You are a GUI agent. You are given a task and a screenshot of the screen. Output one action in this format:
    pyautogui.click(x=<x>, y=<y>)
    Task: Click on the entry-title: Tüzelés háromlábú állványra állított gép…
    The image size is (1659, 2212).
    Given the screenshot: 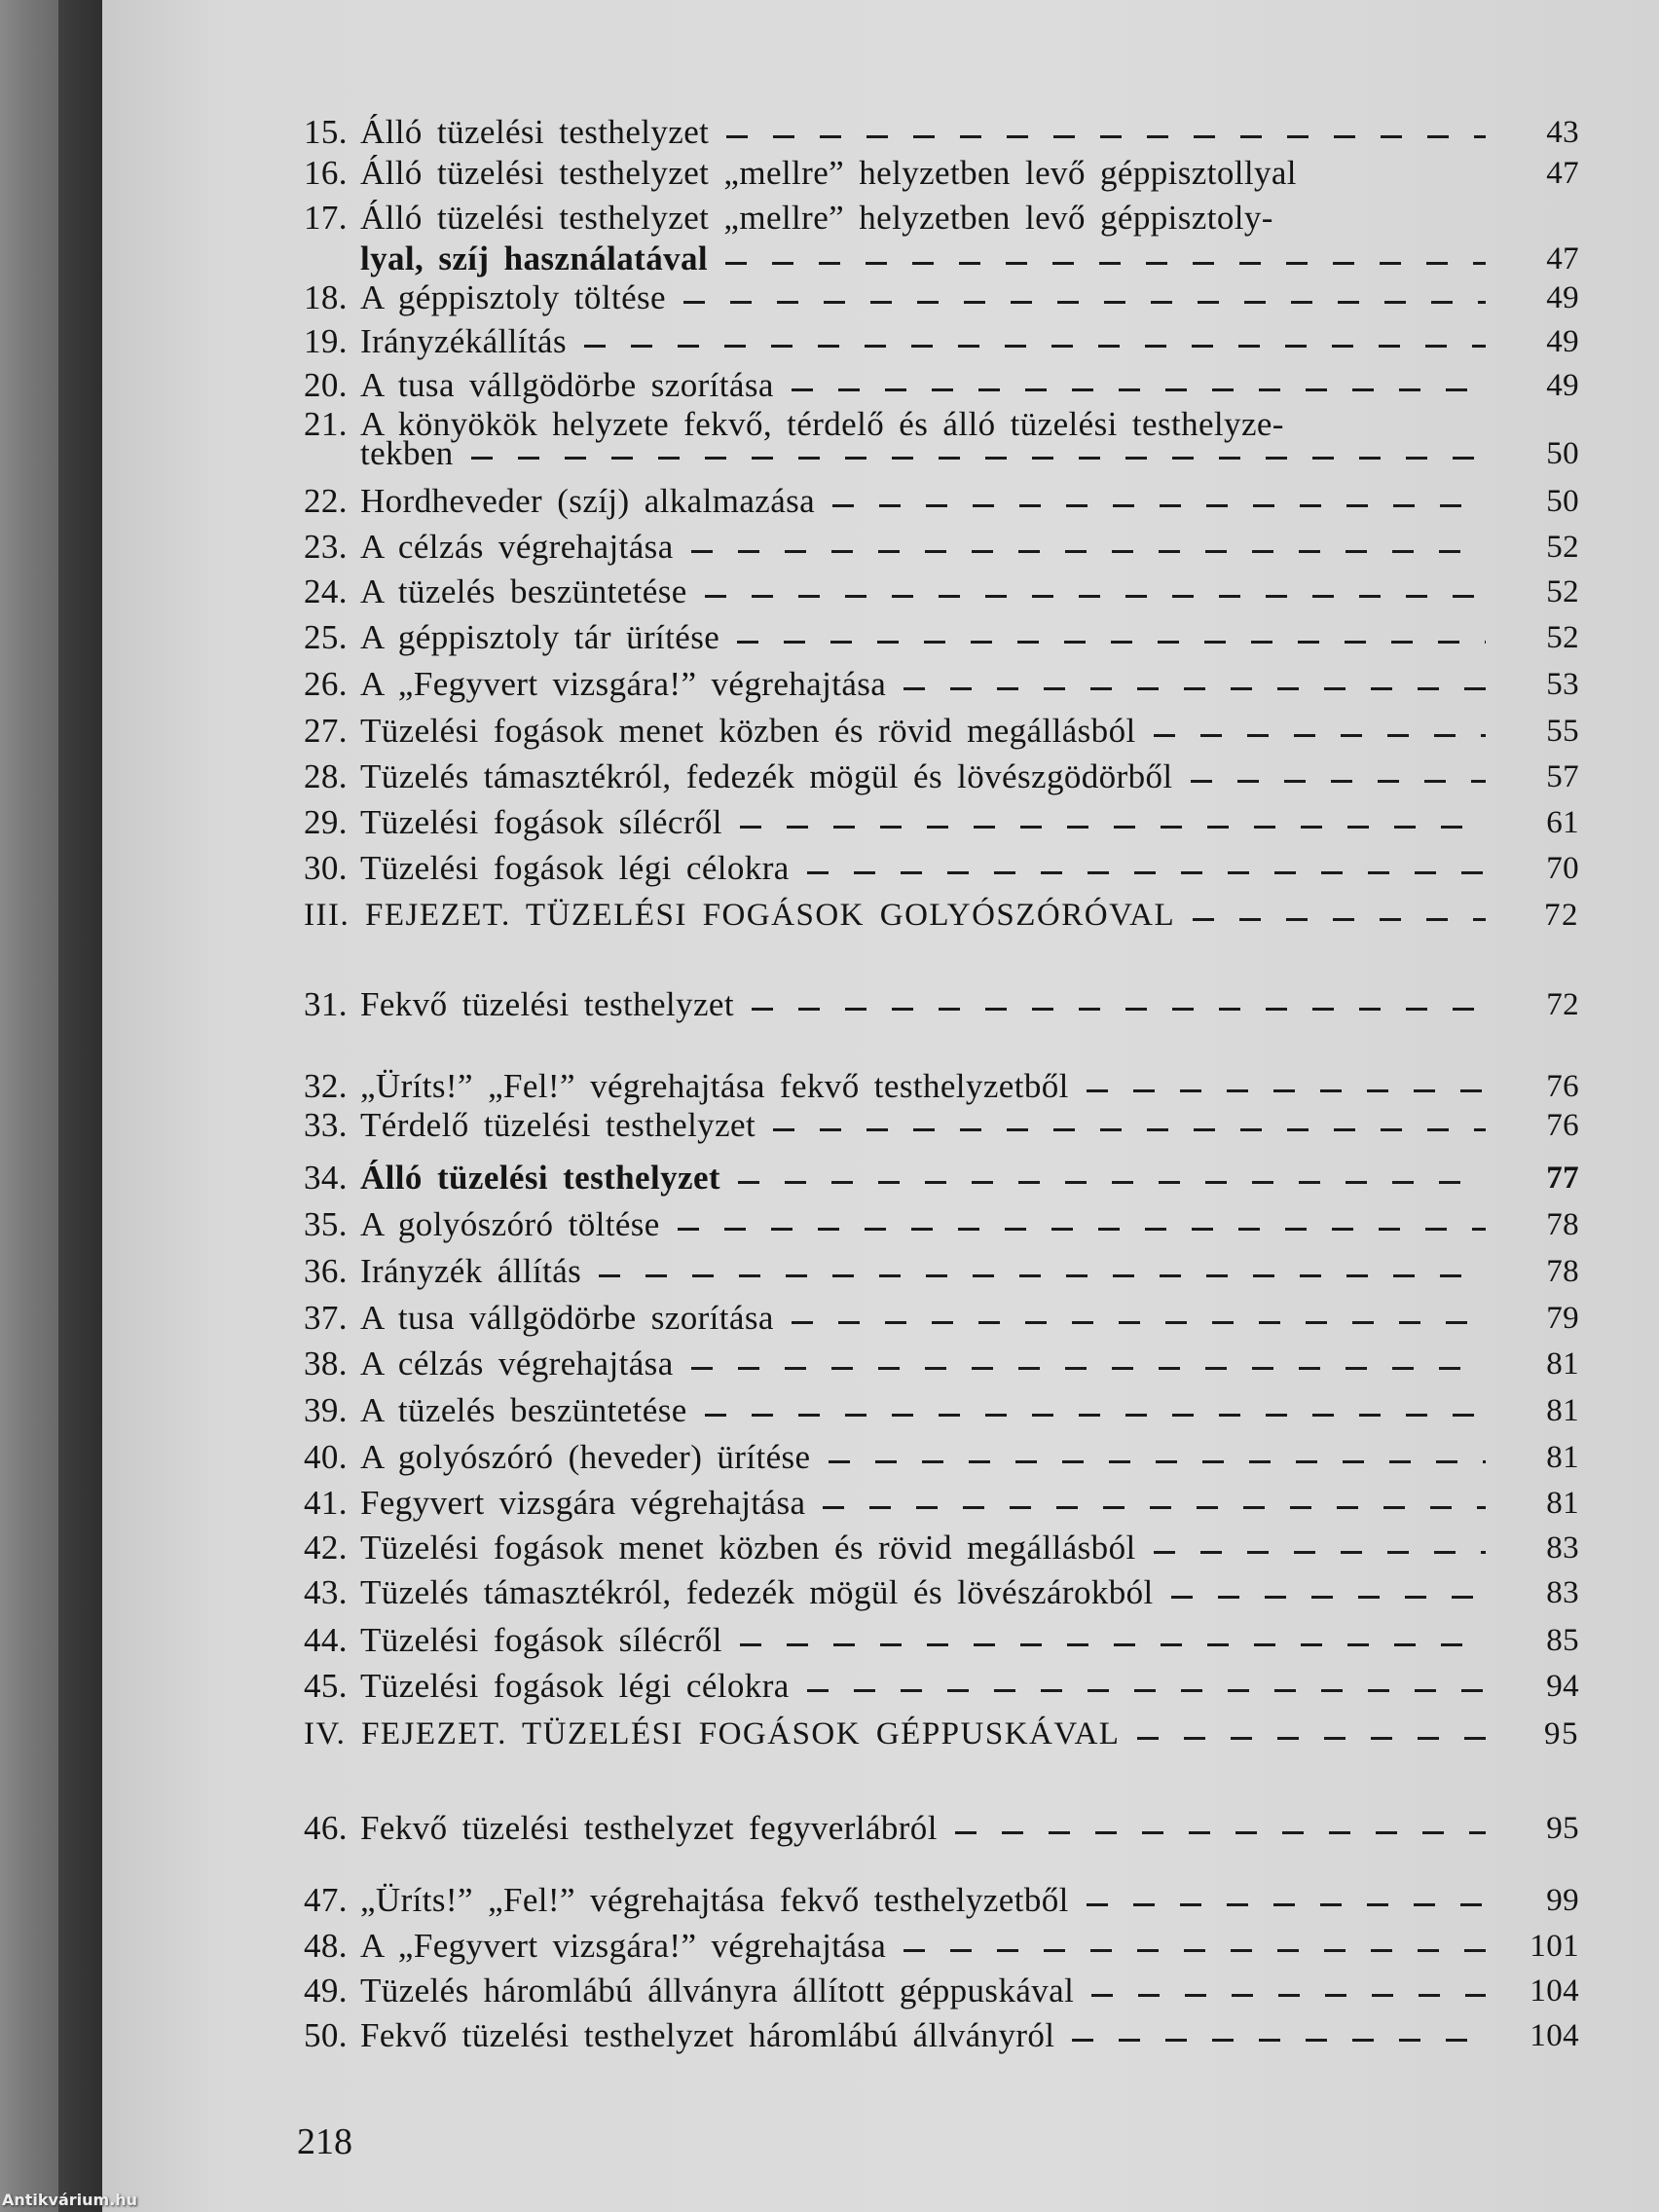 What is the action you would take?
    pyautogui.click(x=717, y=1990)
    